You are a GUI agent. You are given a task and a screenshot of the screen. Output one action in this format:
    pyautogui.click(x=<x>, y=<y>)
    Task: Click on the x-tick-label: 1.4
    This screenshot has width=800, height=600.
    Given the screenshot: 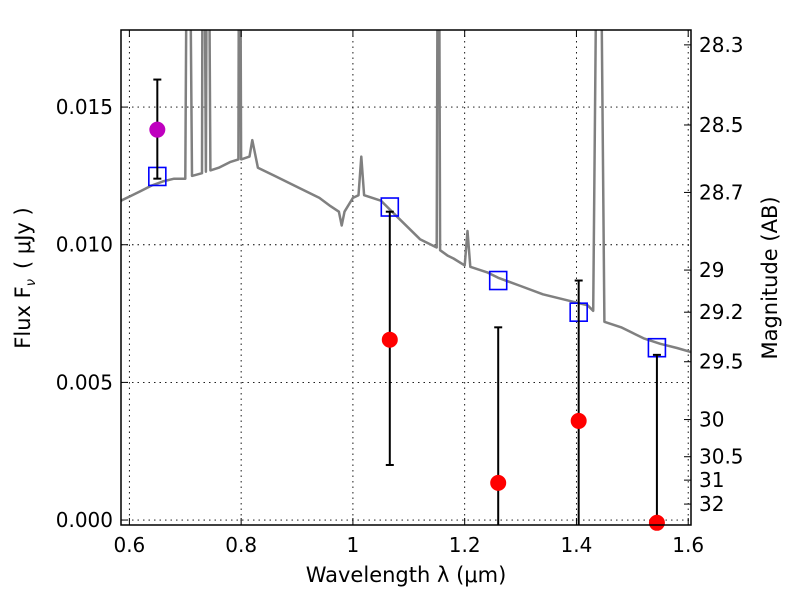 What is the action you would take?
    pyautogui.click(x=577, y=545)
    